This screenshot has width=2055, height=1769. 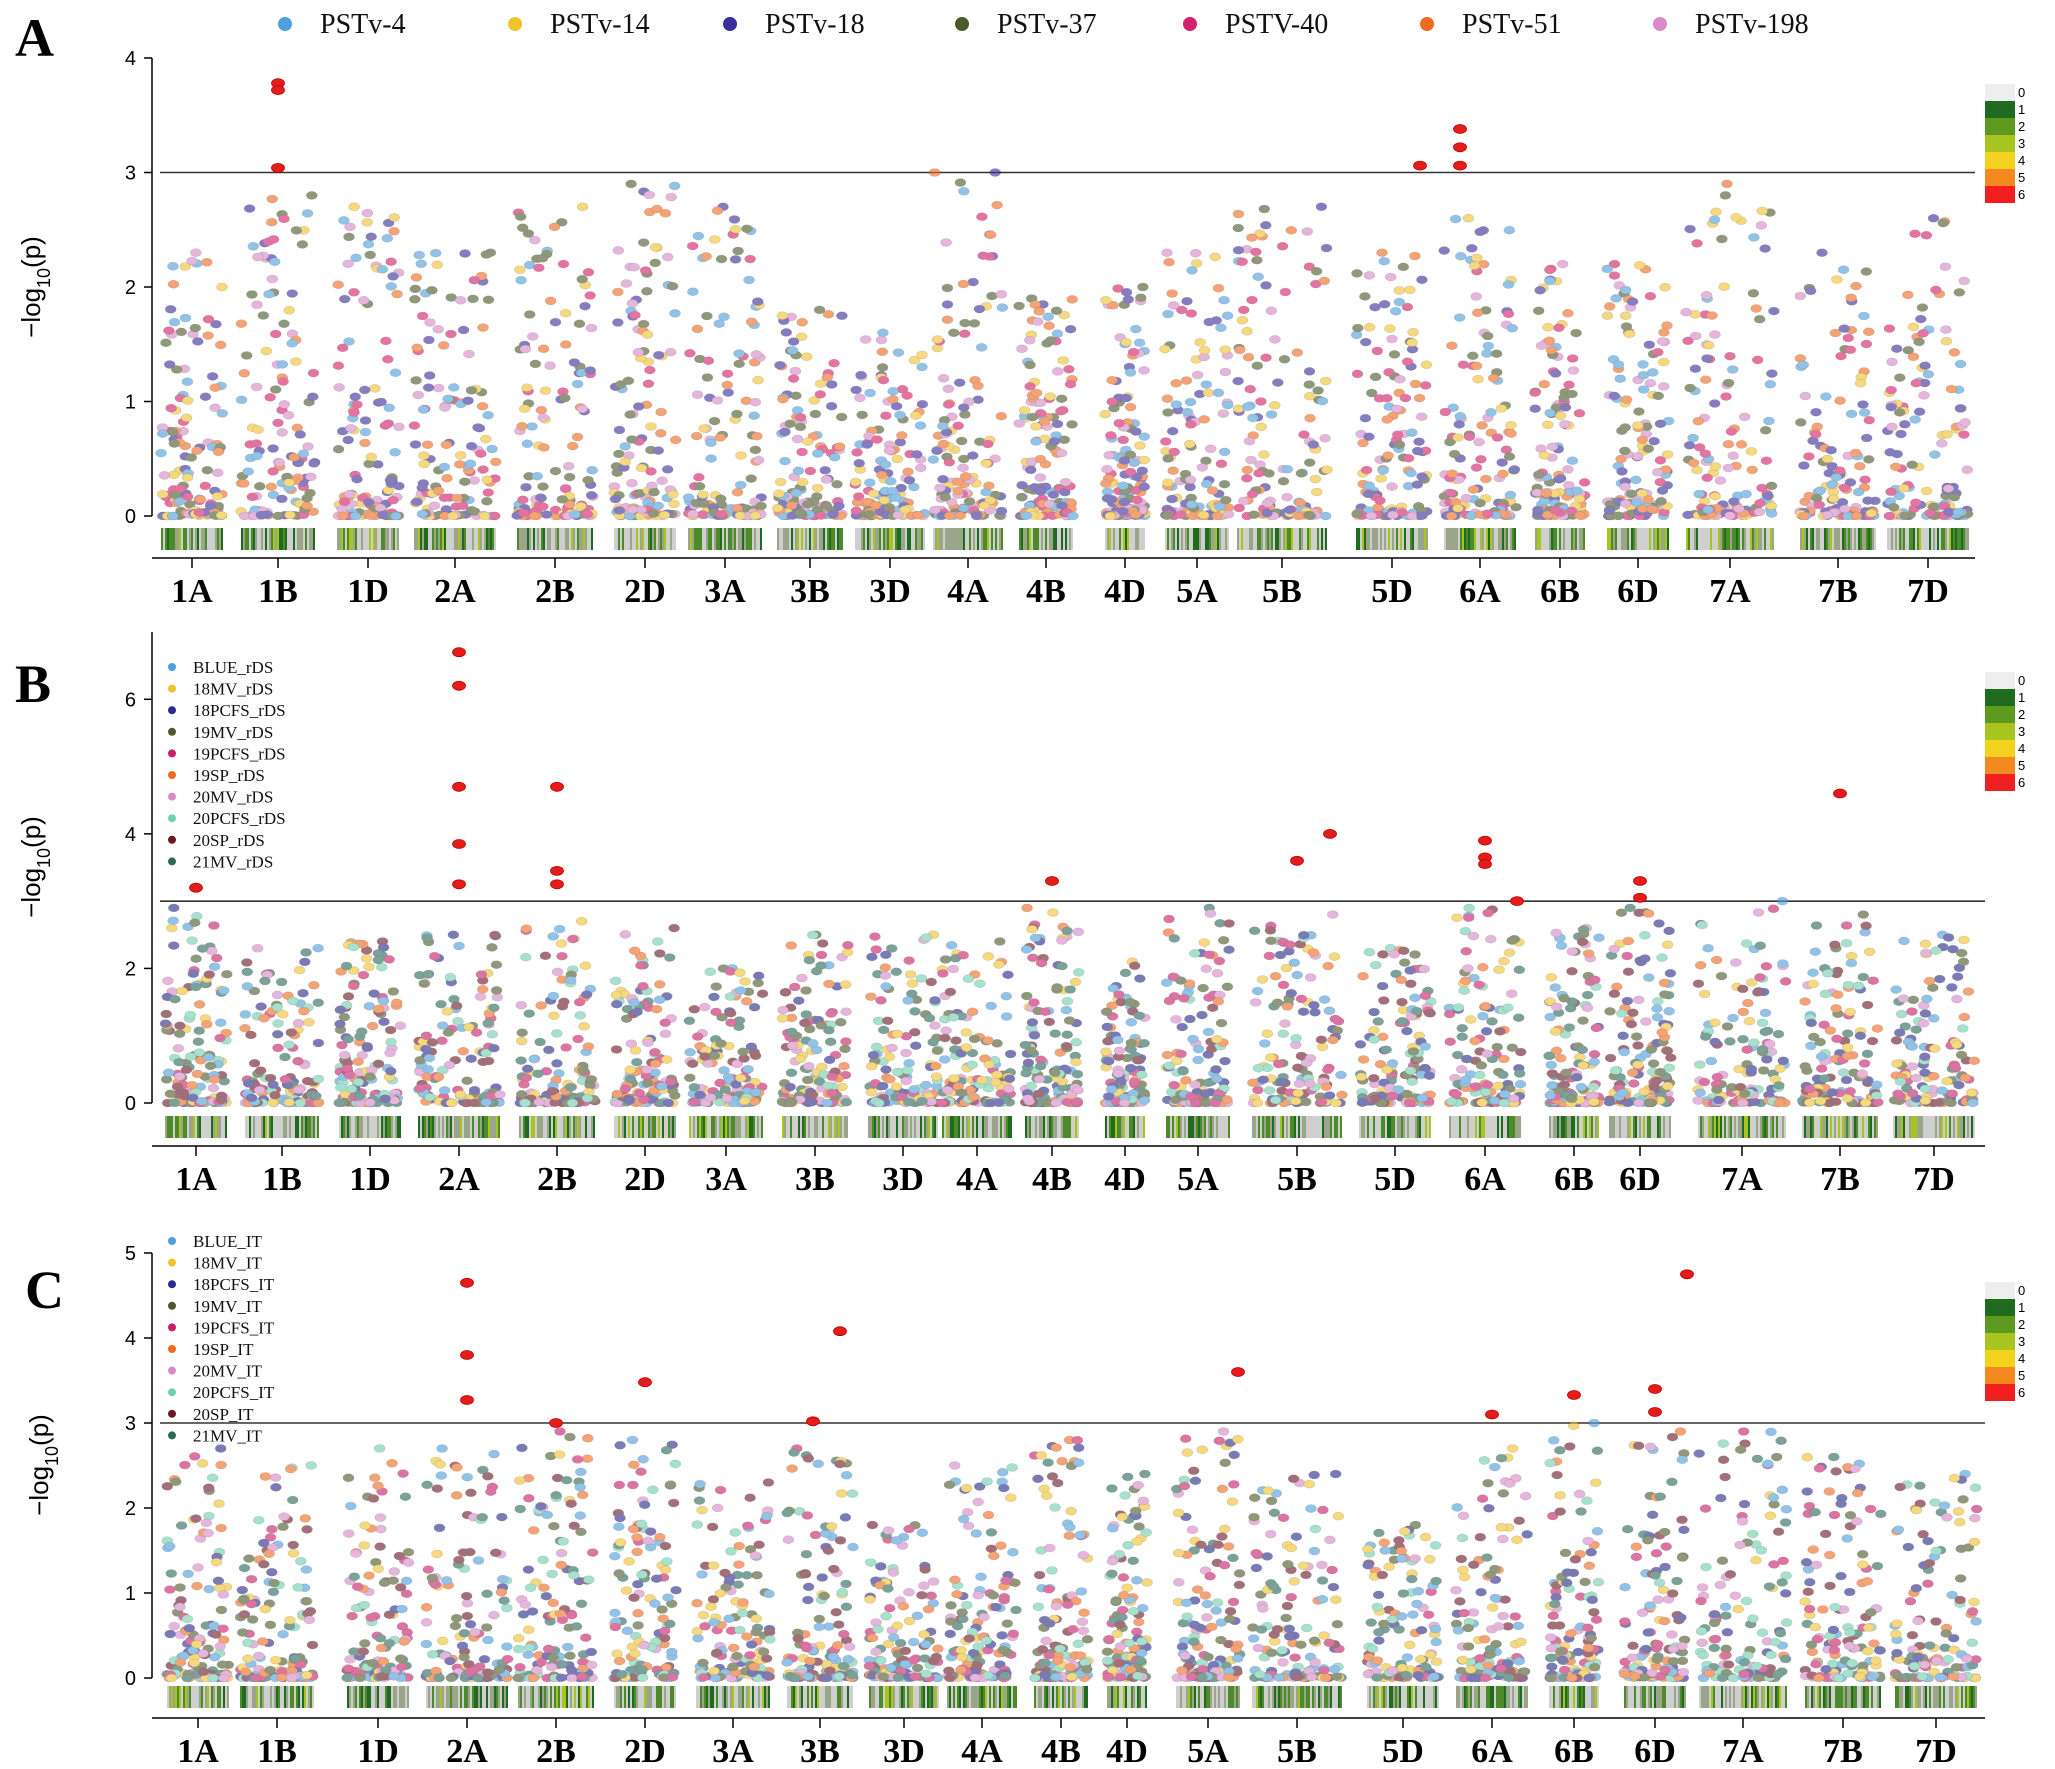 What do you see at coordinates (278, 539) in the screenshot?
I see `density-strip-1B` at bounding box center [278, 539].